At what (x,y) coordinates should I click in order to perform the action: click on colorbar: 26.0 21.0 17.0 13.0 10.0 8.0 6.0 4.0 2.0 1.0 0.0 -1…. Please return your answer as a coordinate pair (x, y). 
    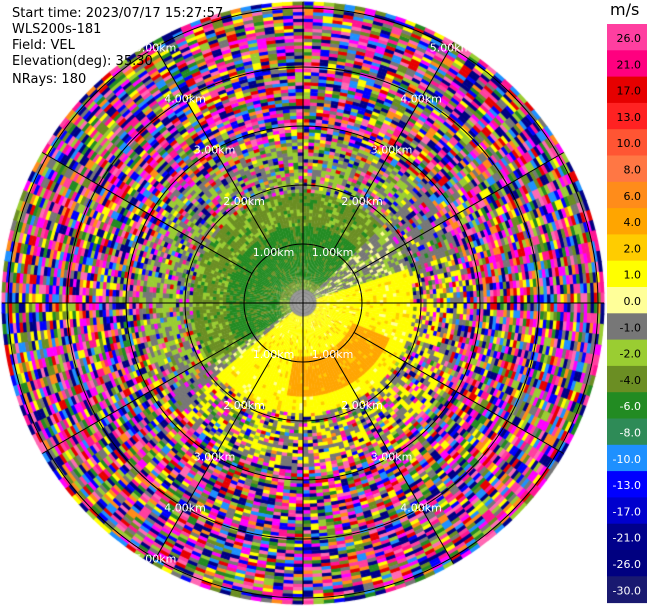
    Looking at the image, I should click on (627, 314).